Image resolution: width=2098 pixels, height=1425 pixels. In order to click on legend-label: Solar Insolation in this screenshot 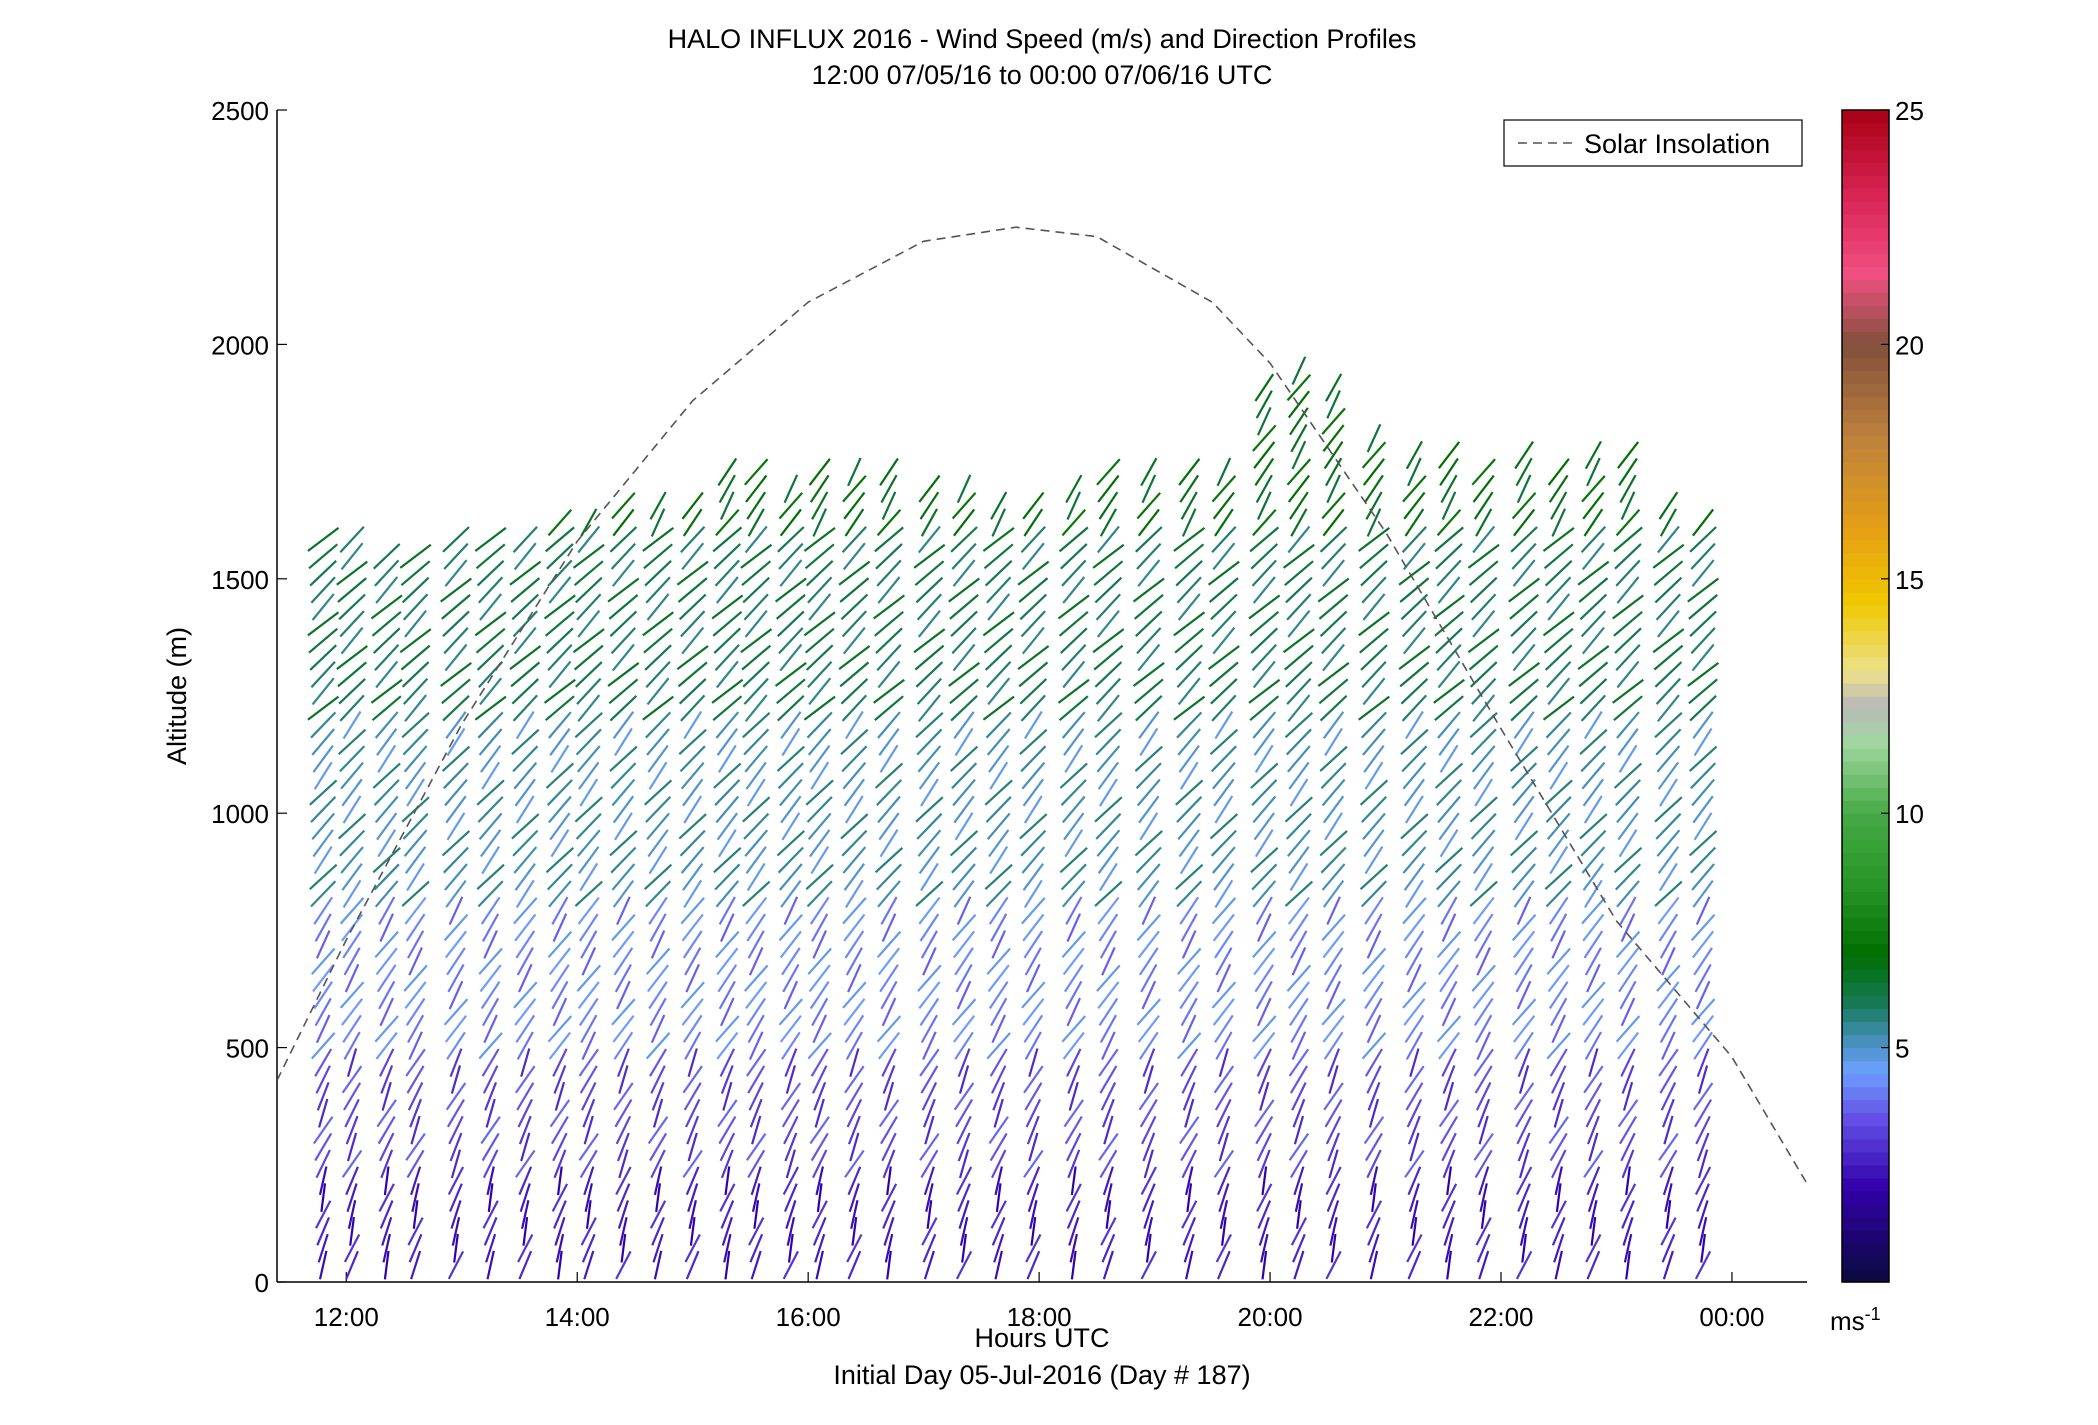, I will do `click(1677, 144)`.